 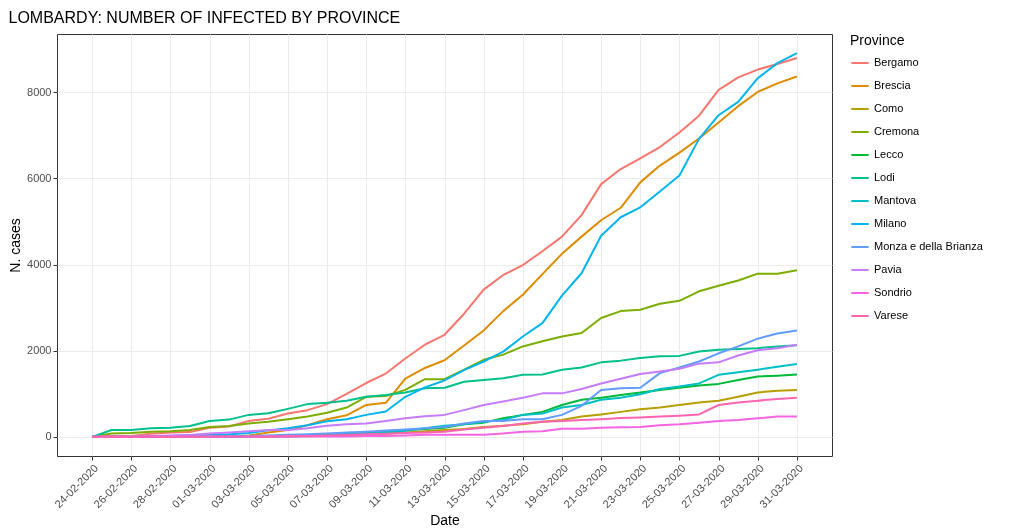 What do you see at coordinates (897, 131) in the screenshot?
I see `legend-label: Cremona` at bounding box center [897, 131].